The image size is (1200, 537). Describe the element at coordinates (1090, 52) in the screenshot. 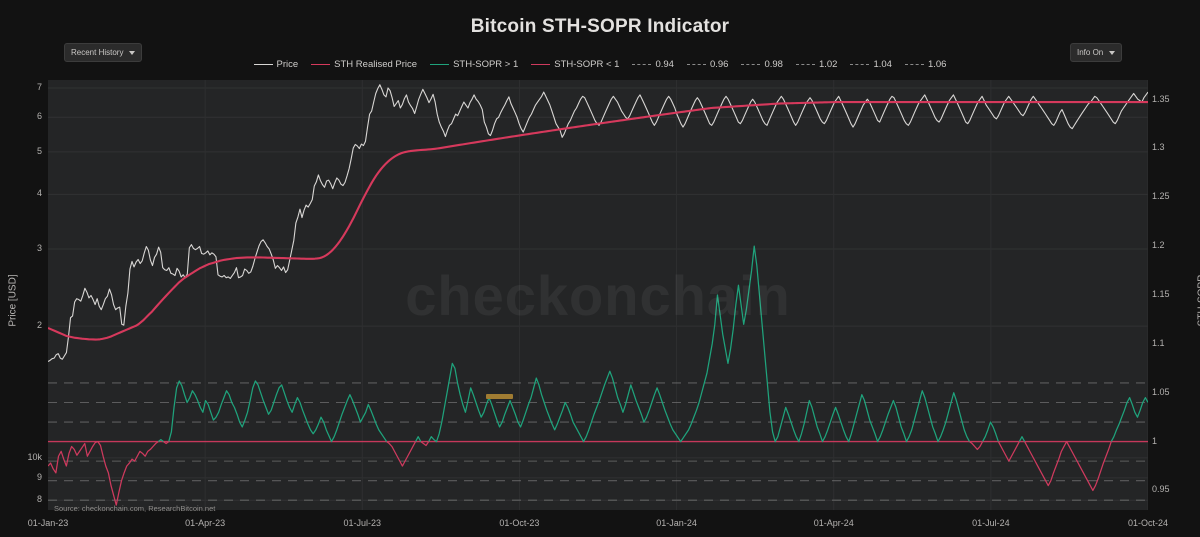

I see `info-on-label: Info On` at that location.